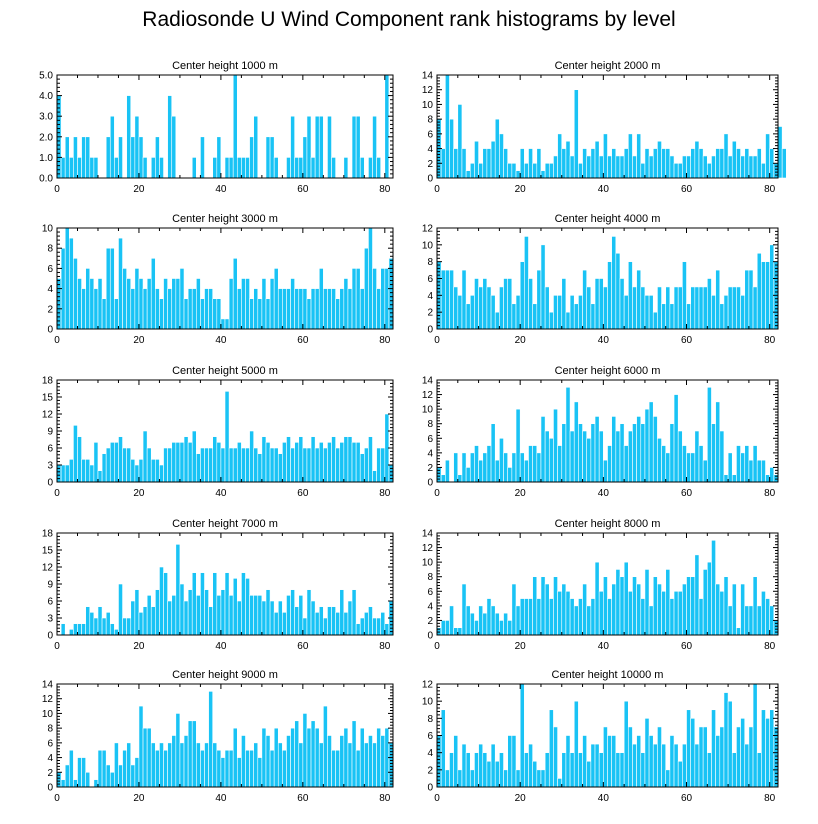 The width and height of the screenshot is (818, 824). Describe the element at coordinates (225, 278) in the screenshot. I see `plot-frame` at that location.